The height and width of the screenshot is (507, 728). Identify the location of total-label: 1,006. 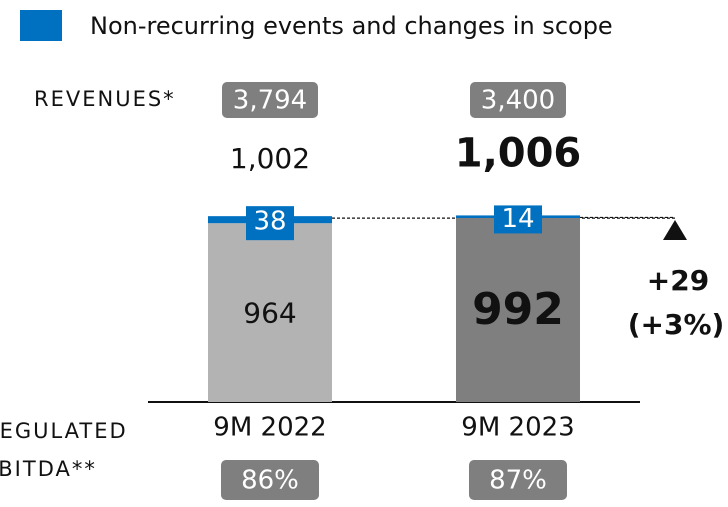
(518, 153).